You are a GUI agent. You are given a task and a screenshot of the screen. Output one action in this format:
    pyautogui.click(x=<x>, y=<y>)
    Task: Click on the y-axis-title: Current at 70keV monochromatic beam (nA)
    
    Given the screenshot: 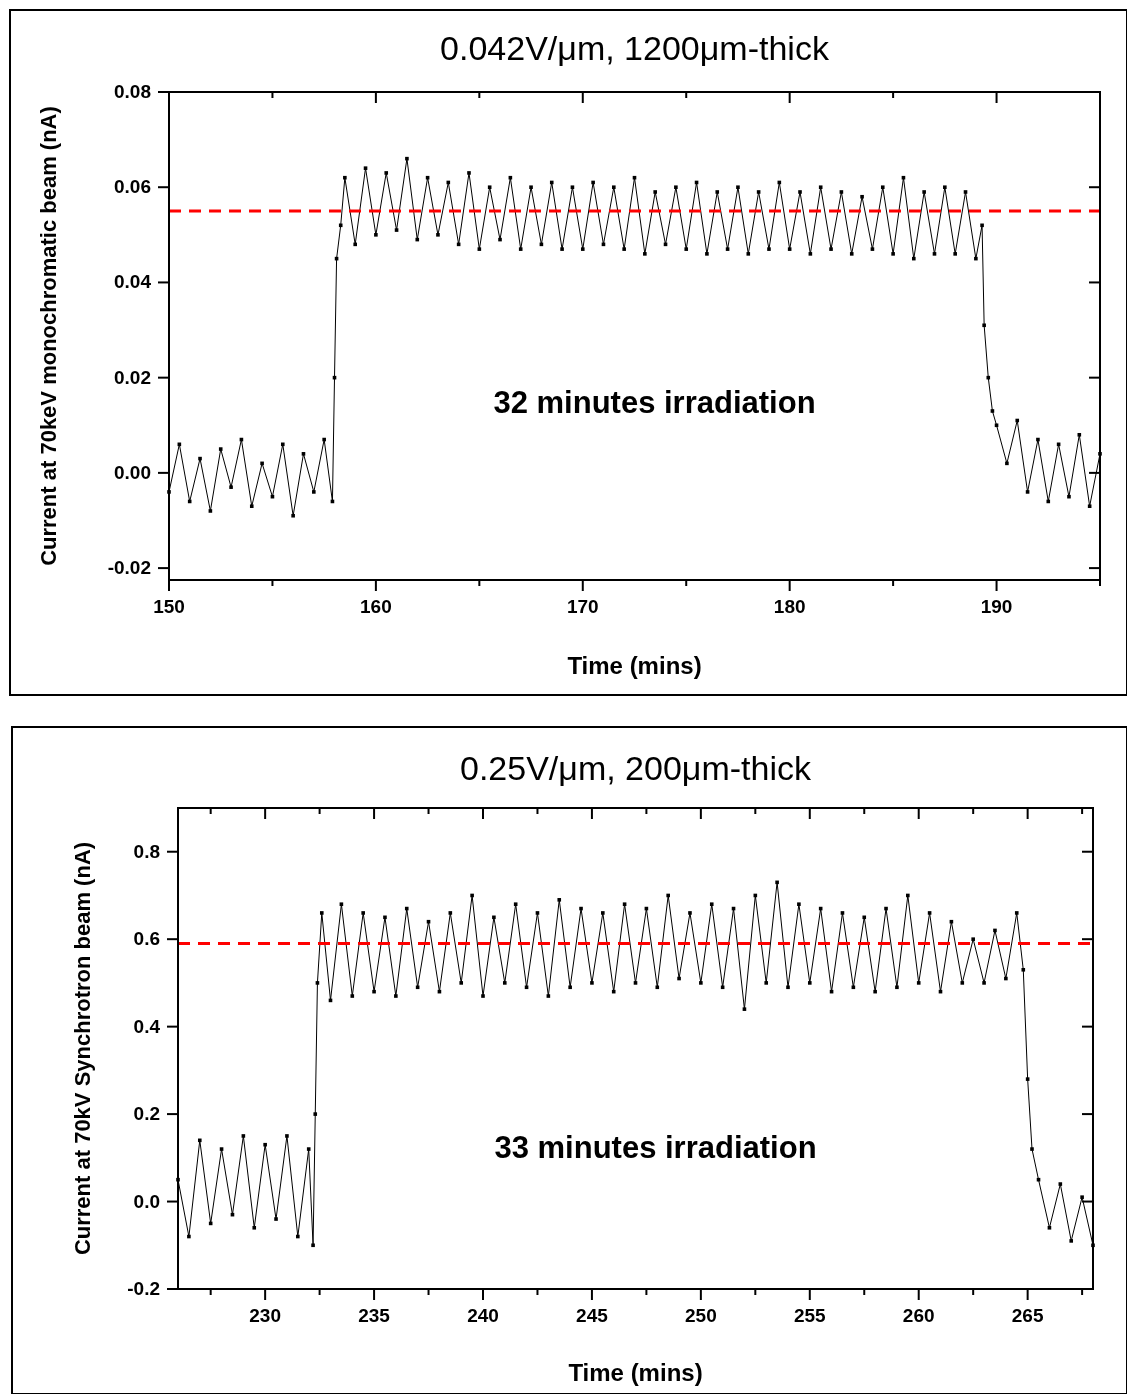 What is the action you would take?
    pyautogui.click(x=48, y=336)
    